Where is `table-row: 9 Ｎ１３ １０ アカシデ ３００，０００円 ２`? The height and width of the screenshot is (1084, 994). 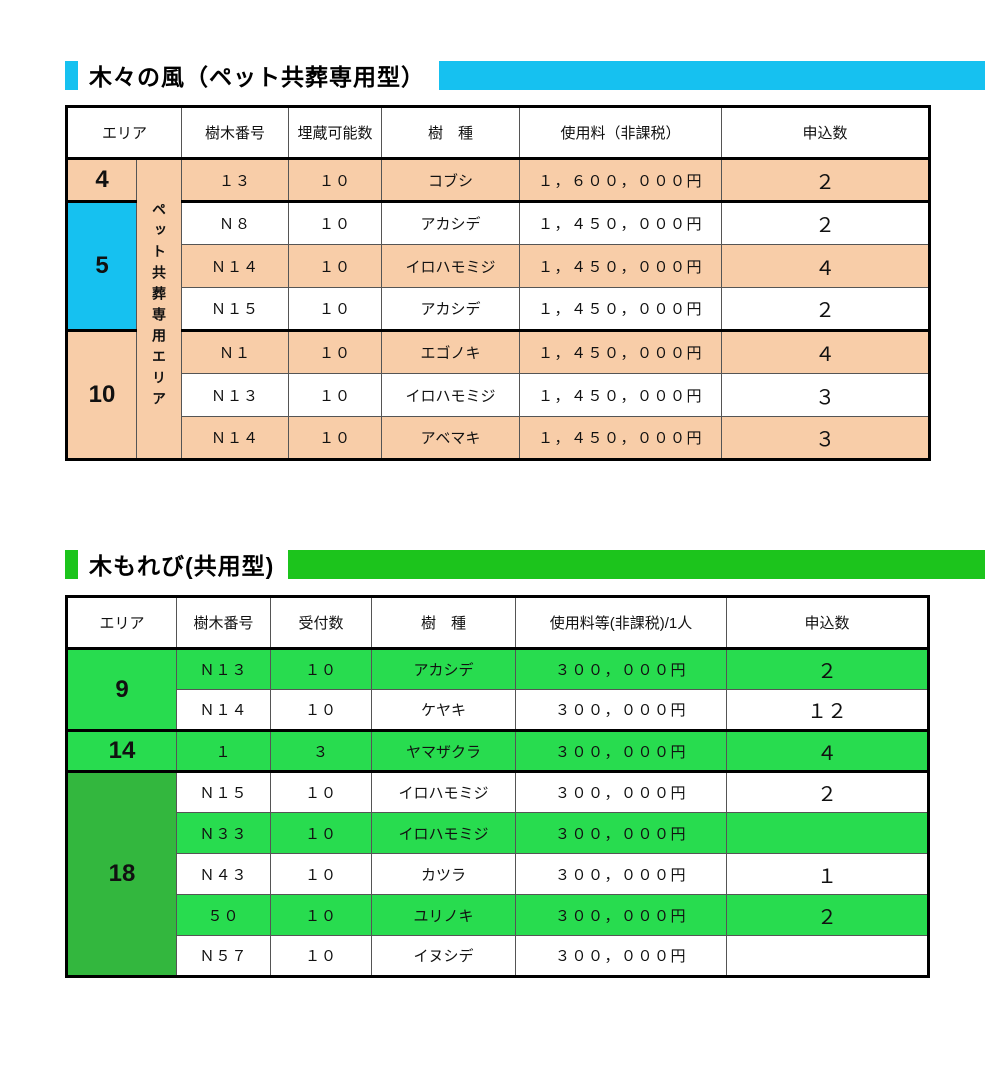
table-row: 9 Ｎ１３ １０ アカシデ ３００，０００円 ２ is located at coordinates (497, 689).